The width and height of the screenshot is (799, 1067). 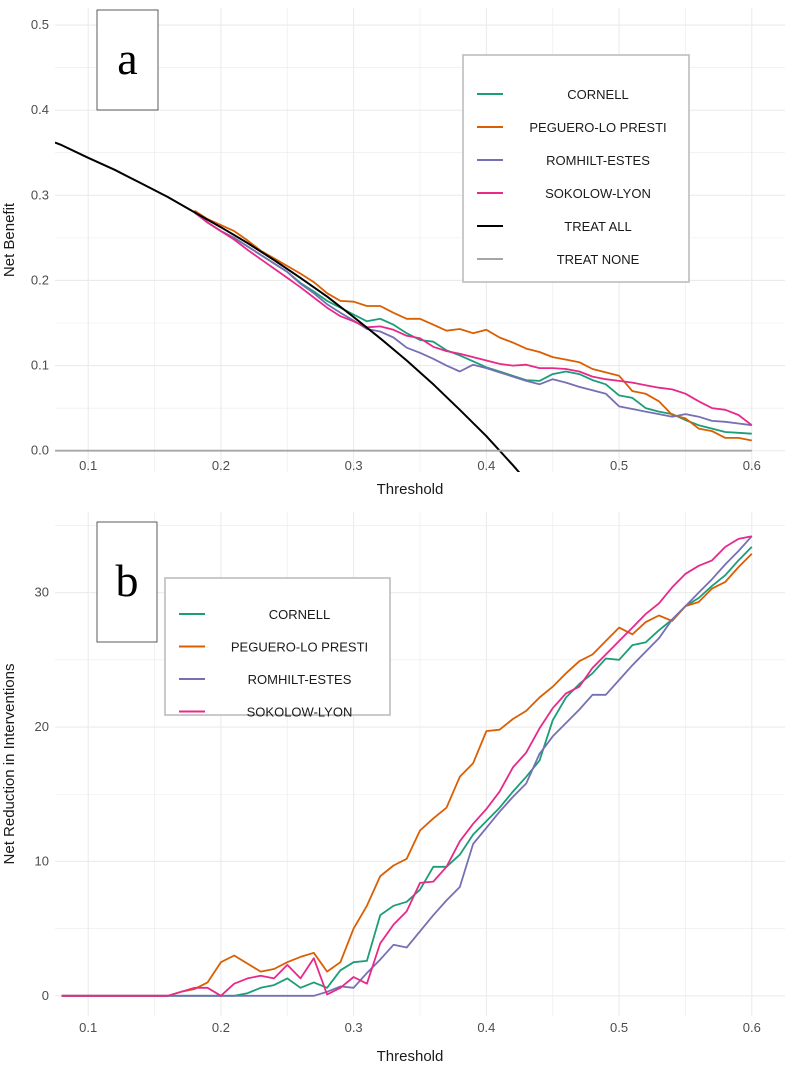 I want to click on romhilt-estes-line, so click(x=472, y=319).